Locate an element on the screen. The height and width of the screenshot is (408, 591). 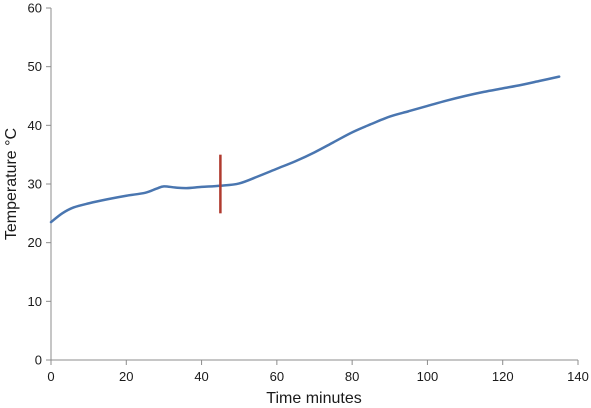
x-tick-label: 100 is located at coordinates (428, 376).